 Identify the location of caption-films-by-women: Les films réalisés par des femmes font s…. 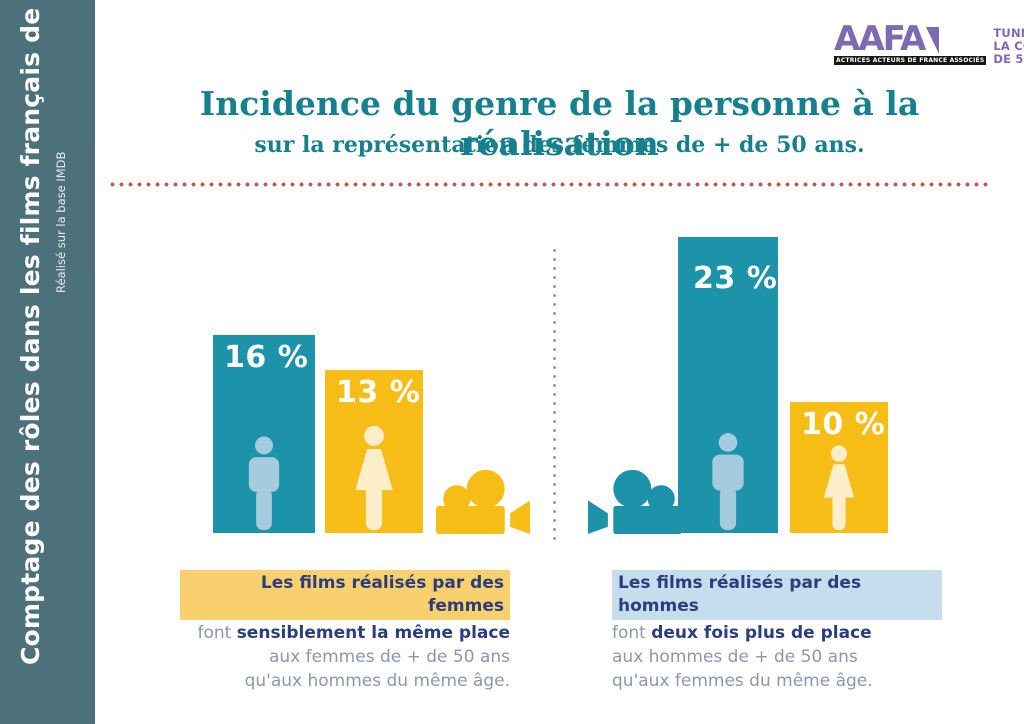
(345, 632).